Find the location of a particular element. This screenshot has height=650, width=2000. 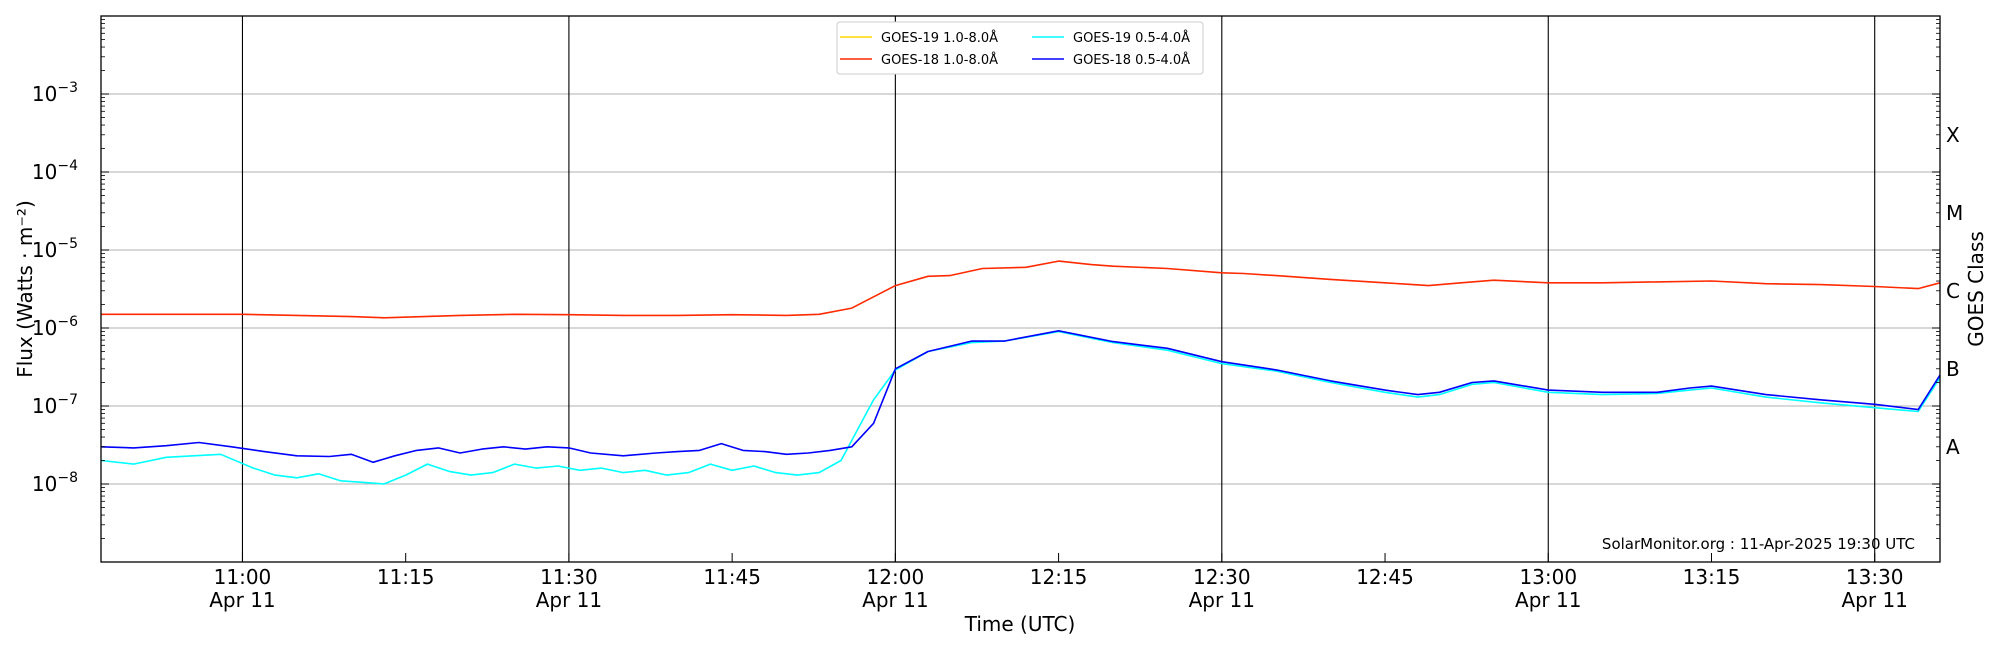

y-tick-label: 10⁻⁸ is located at coordinates (55, 483).